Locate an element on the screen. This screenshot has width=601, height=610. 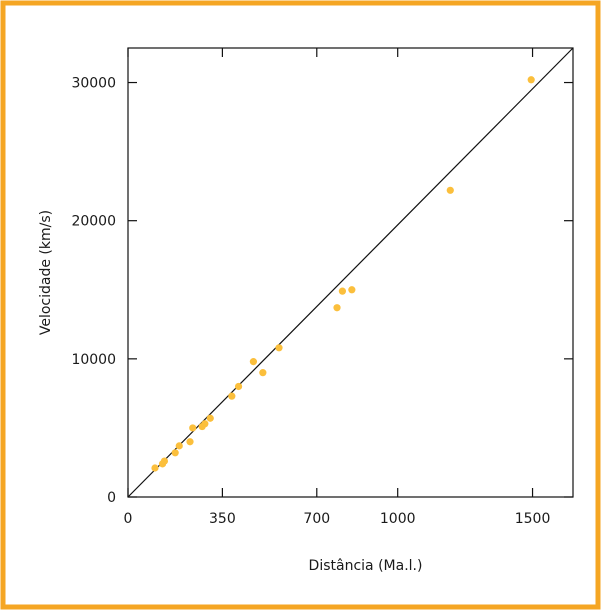
x-tick-label: 0 is located at coordinates (128, 519).